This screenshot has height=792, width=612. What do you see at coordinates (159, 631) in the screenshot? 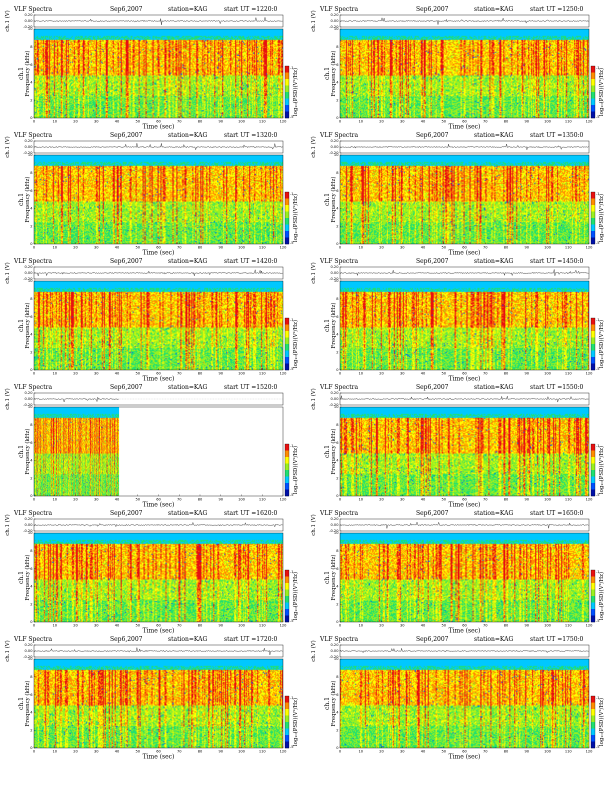
I see `time-axis-label: Time (sec)` at bounding box center [159, 631].